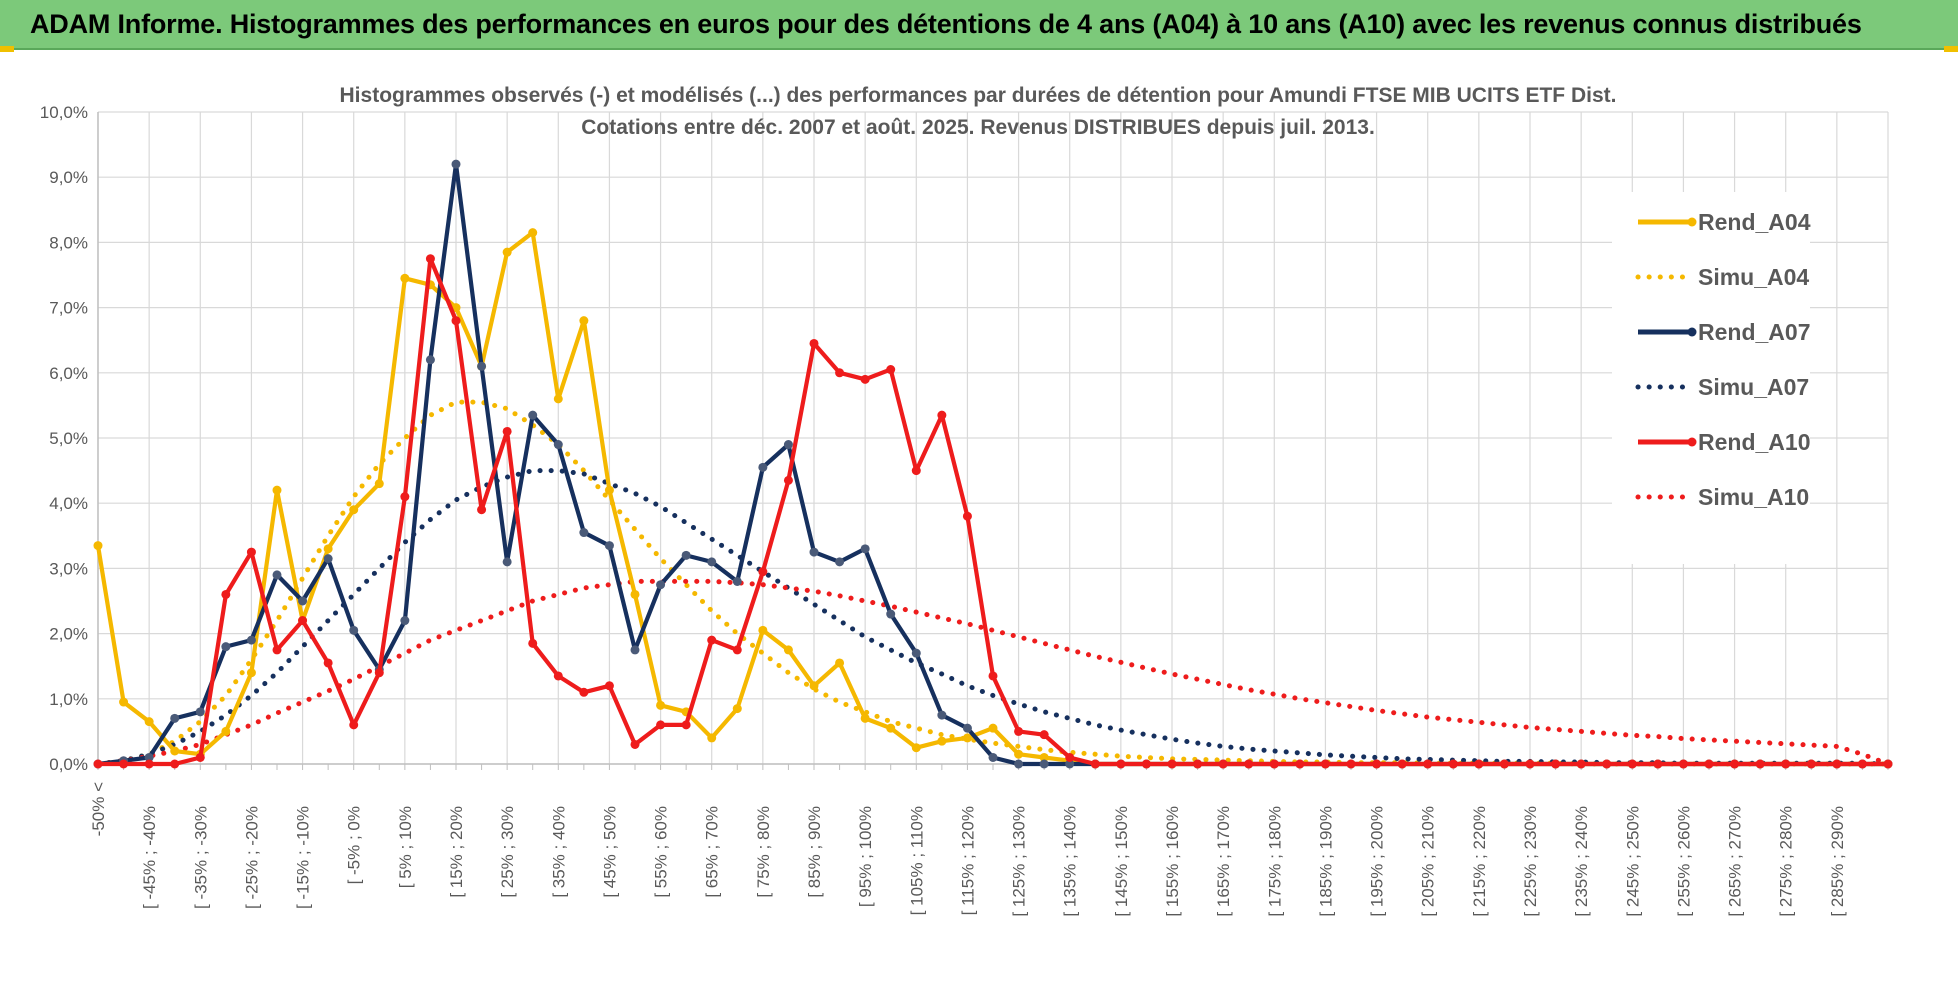 This screenshot has height=988, width=1958. Describe the element at coordinates (1632, 861) in the screenshot. I see `x-tick-label: [ 245% ; 250%` at that location.